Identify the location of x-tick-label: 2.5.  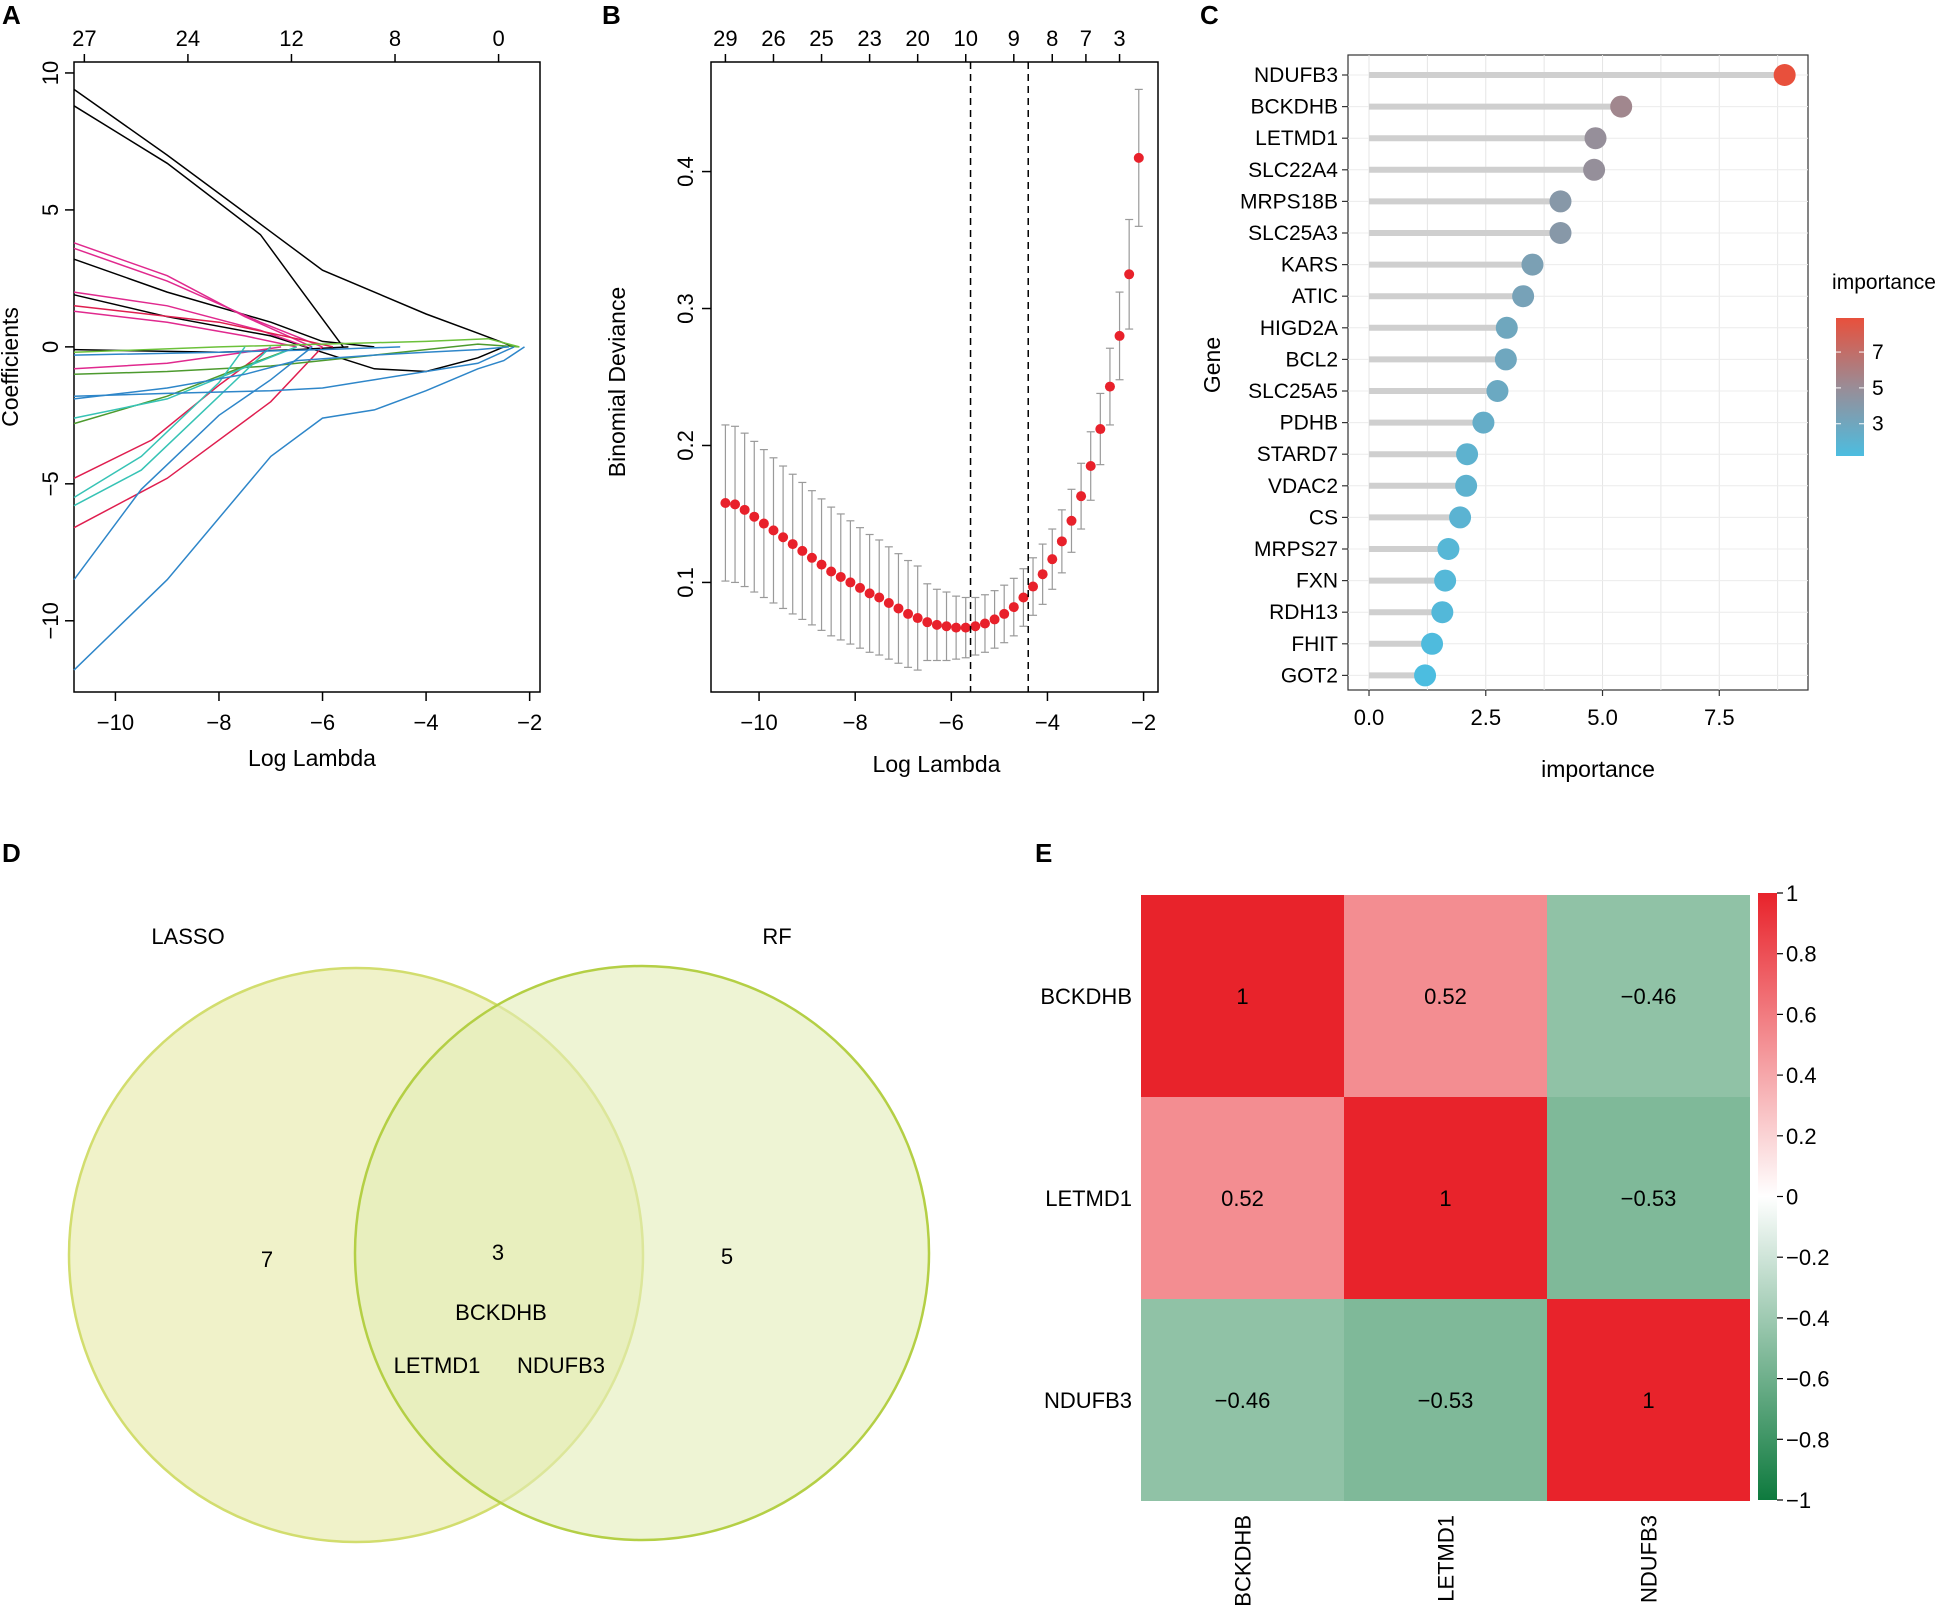
(1485, 717).